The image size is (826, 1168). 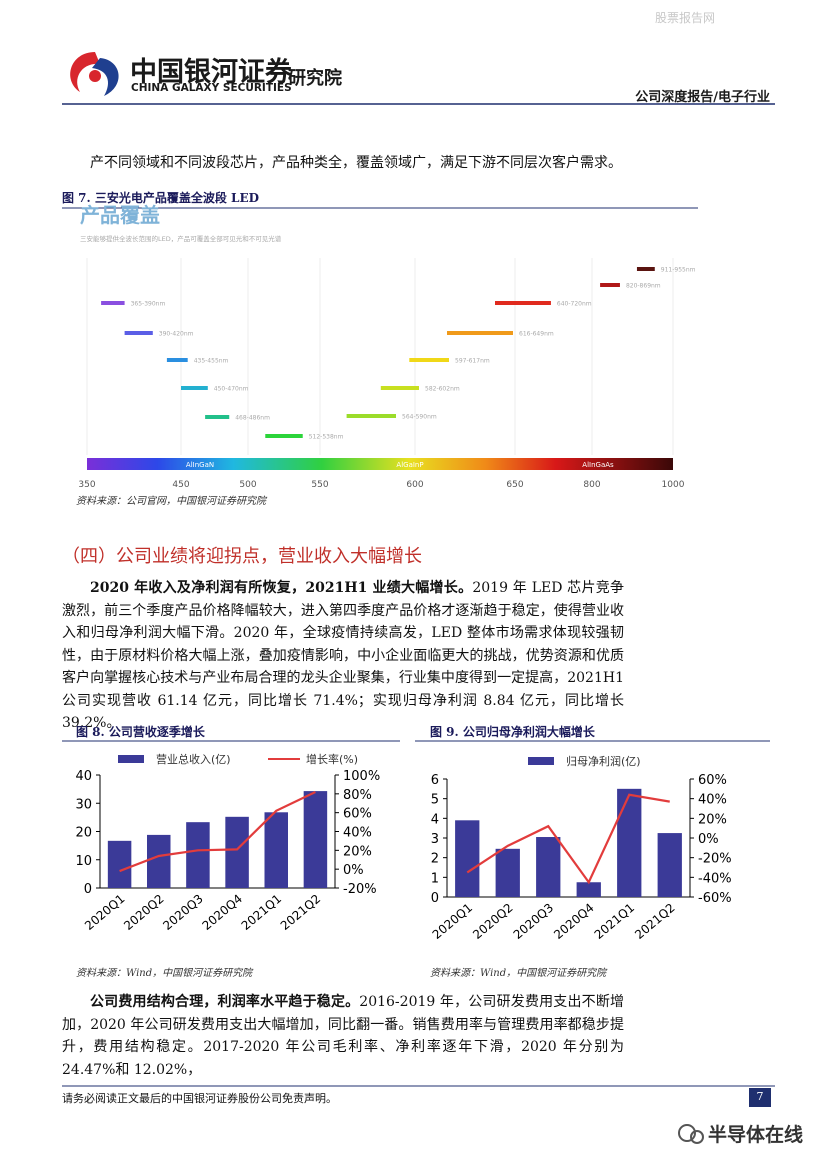 I want to click on y2-tick-label: -20%, so click(x=360, y=889).